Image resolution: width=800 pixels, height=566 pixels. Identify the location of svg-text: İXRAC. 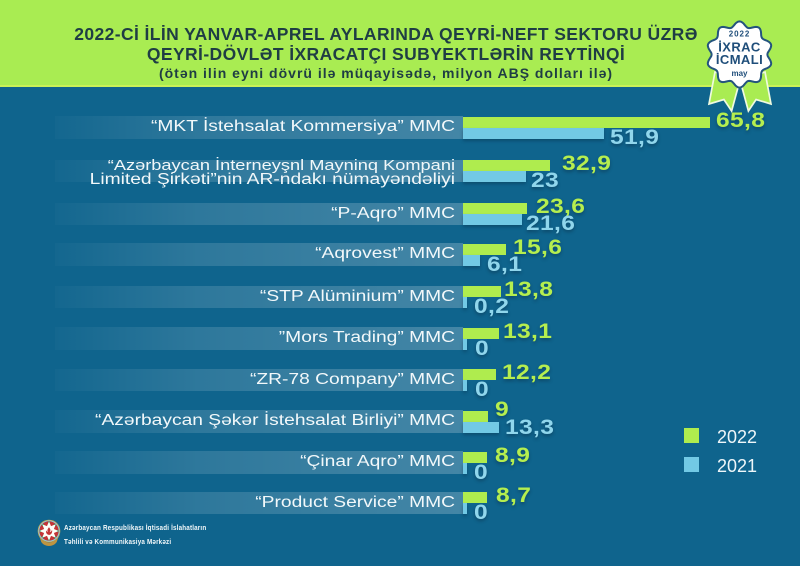
(739, 47).